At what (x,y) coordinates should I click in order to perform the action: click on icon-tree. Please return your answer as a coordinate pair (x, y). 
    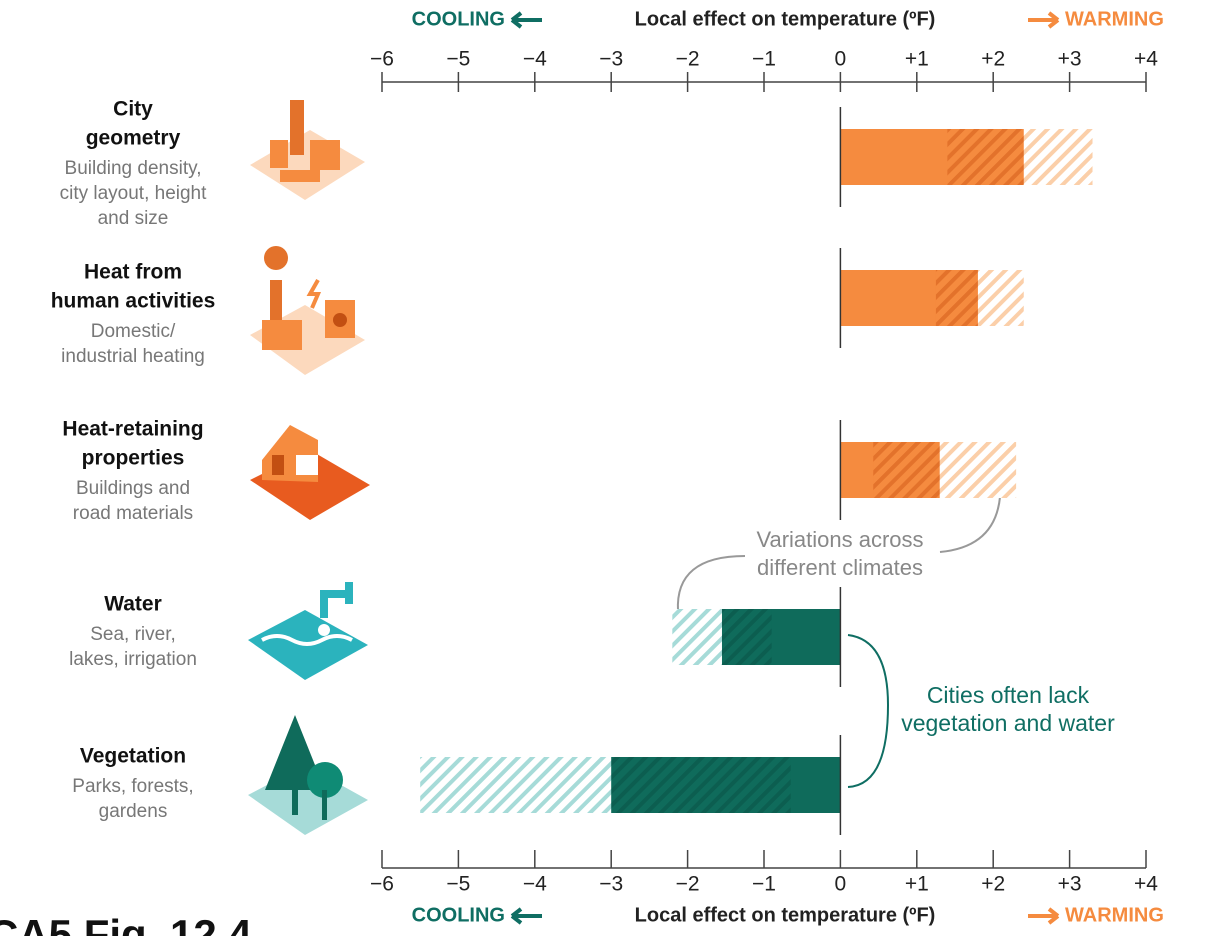
    Looking at the image, I should click on (308, 775).